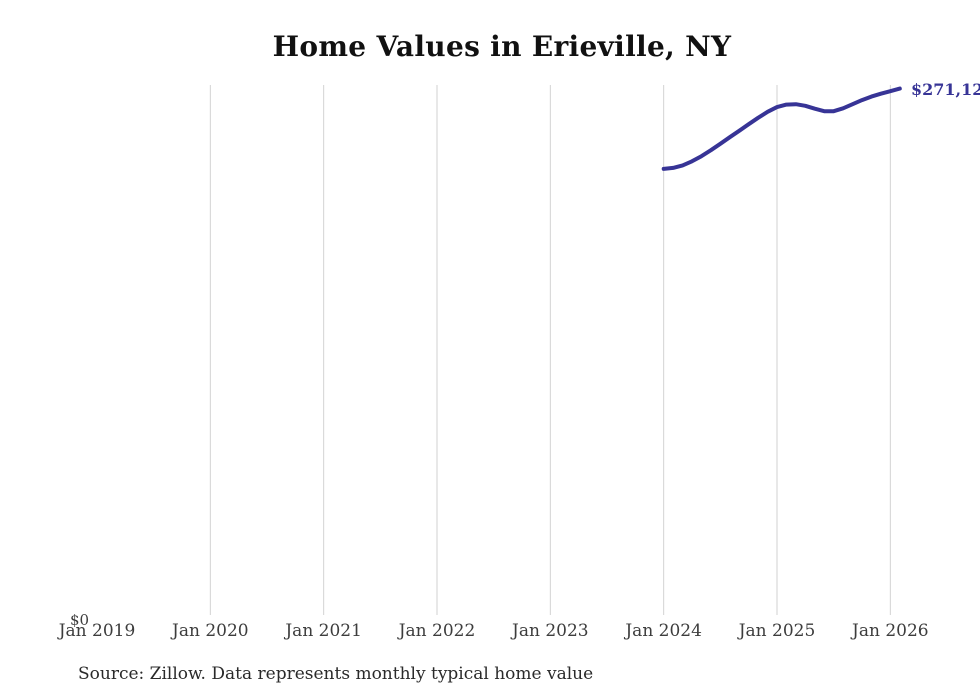  Describe the element at coordinates (550, 631) in the screenshot. I see `x-axis-label: Jan 2023` at that location.